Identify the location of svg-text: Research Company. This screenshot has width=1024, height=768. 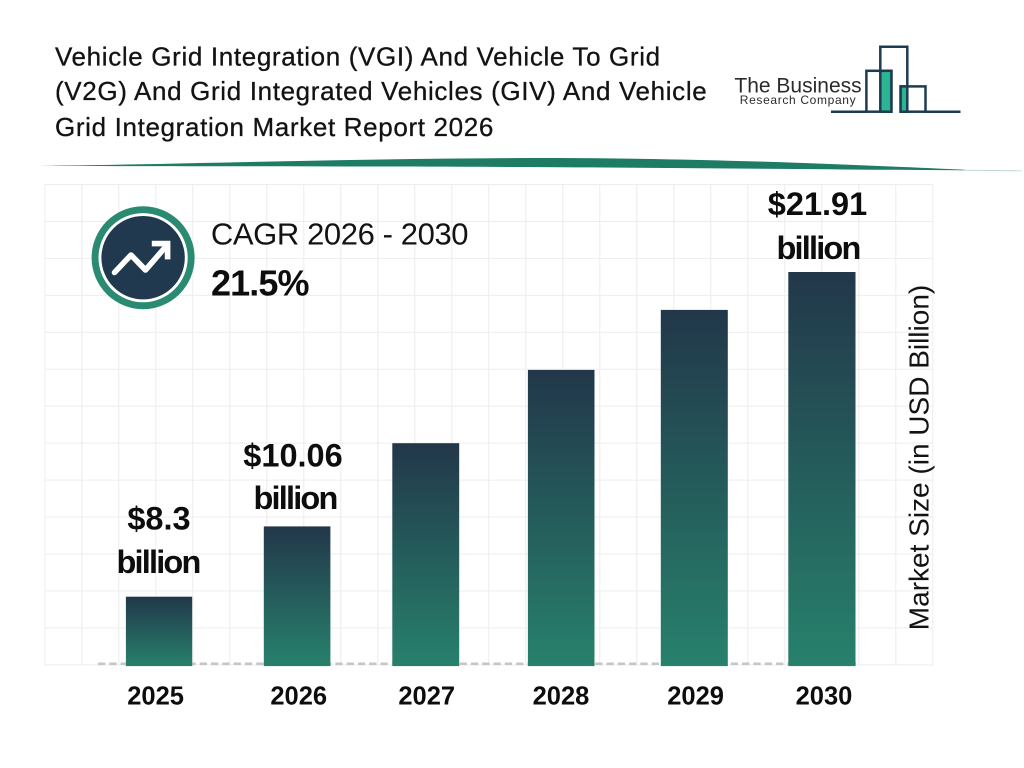
(798, 100).